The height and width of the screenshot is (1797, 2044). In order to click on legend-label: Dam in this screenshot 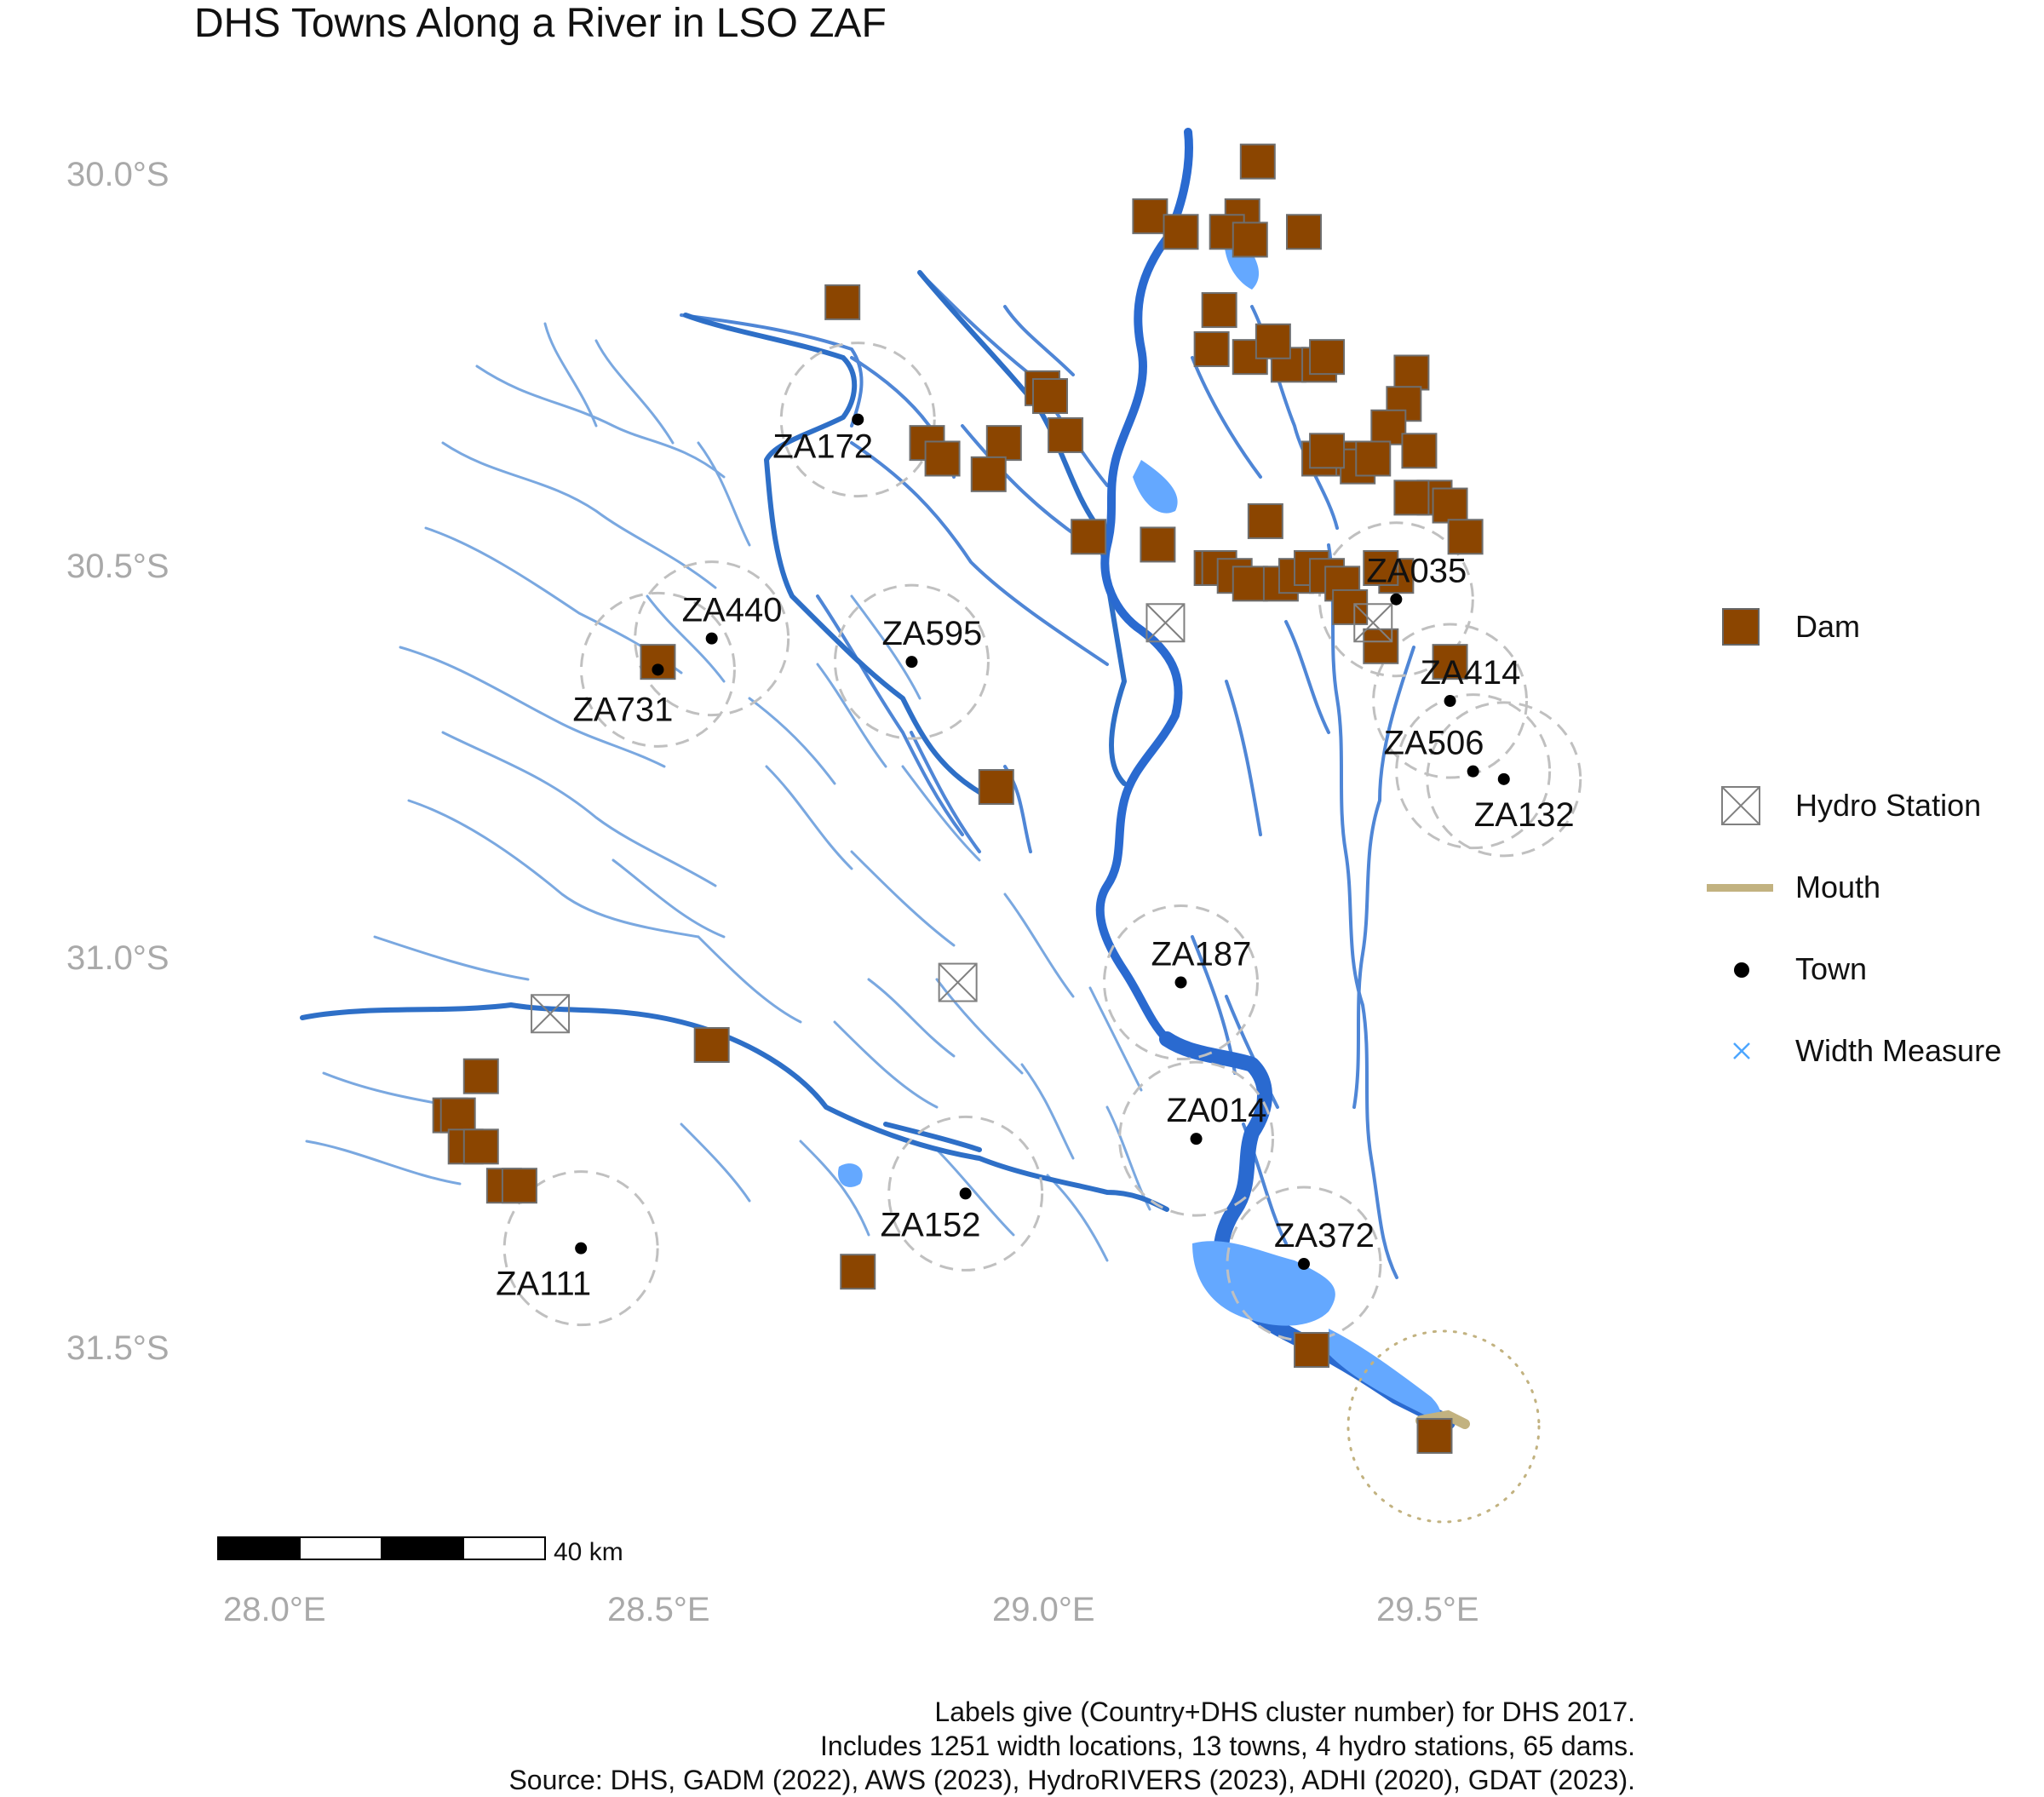, I will do `click(1828, 626)`.